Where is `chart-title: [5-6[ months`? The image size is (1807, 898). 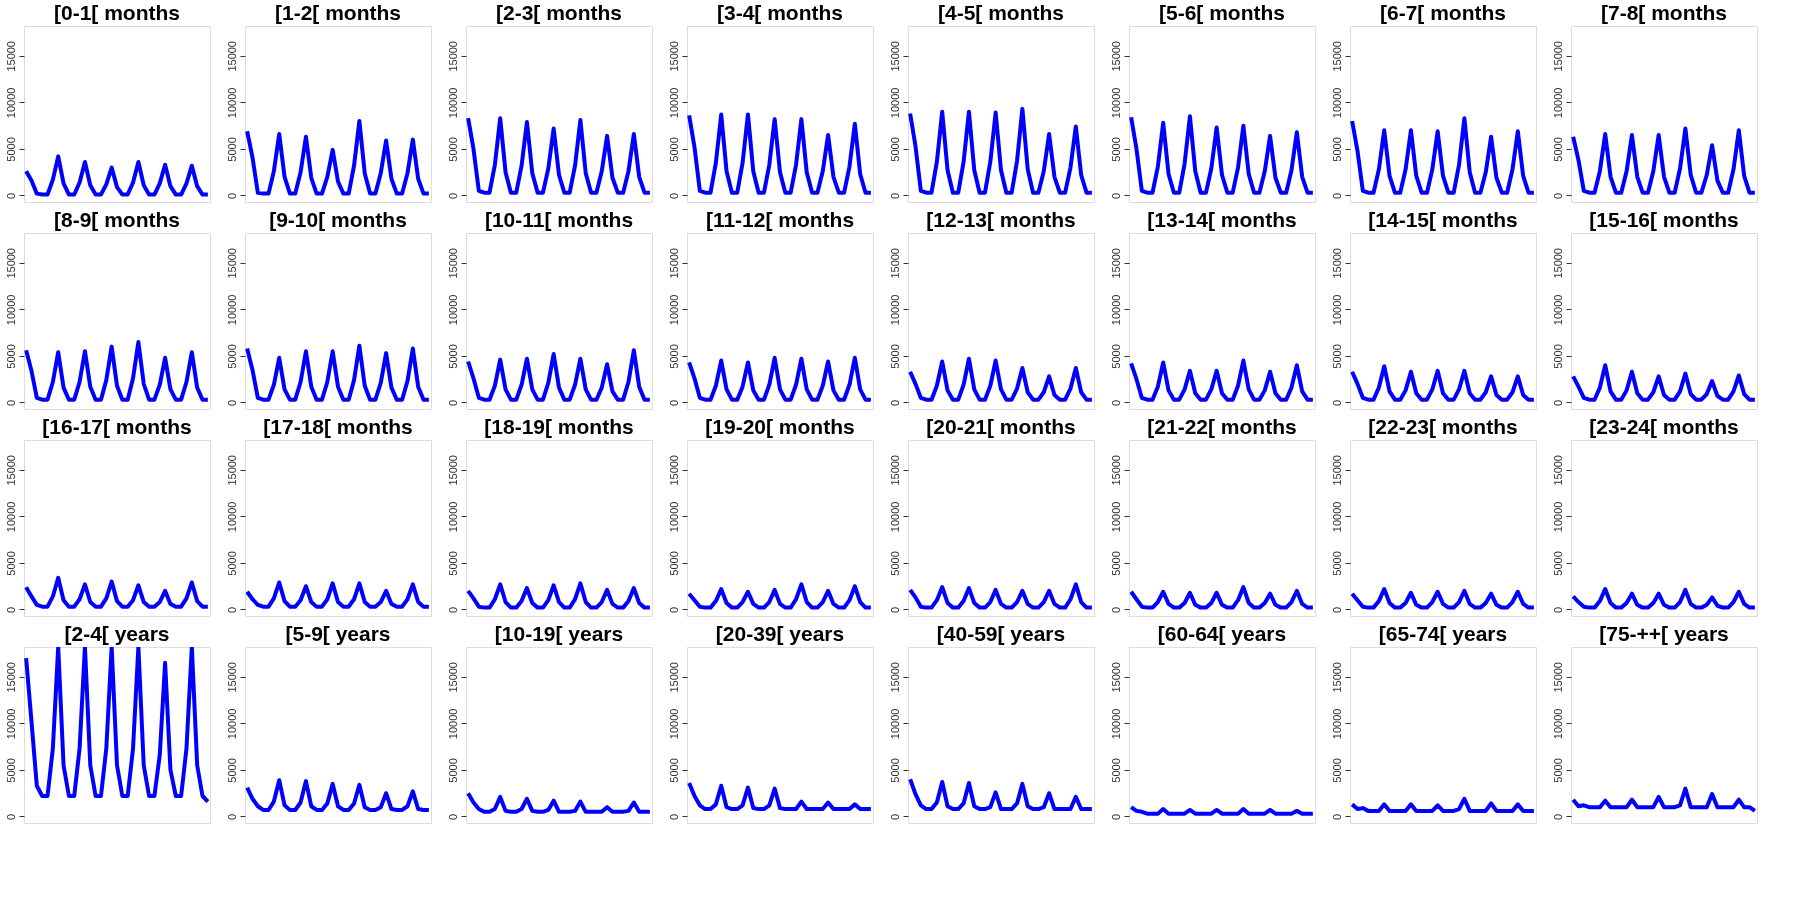
chart-title: [5-6[ months is located at coordinates (1222, 12).